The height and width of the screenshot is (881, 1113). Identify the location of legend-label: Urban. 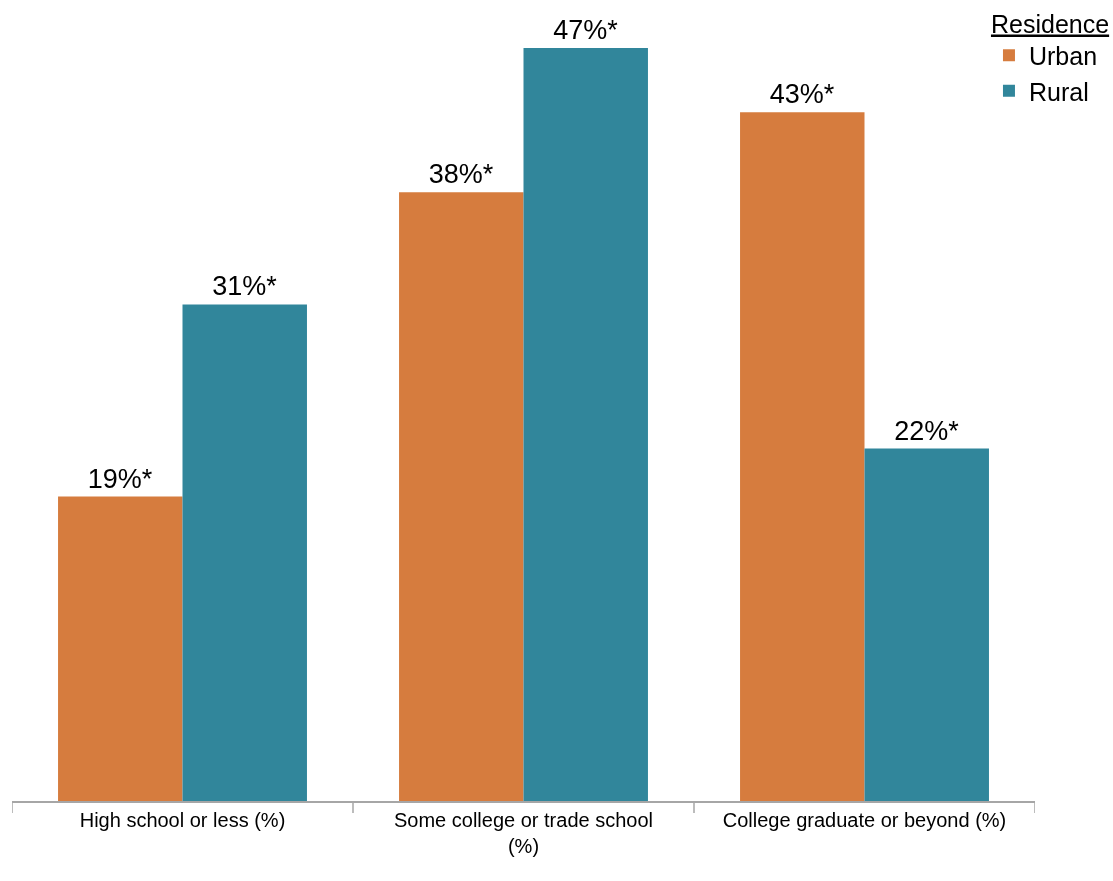
(1063, 56).